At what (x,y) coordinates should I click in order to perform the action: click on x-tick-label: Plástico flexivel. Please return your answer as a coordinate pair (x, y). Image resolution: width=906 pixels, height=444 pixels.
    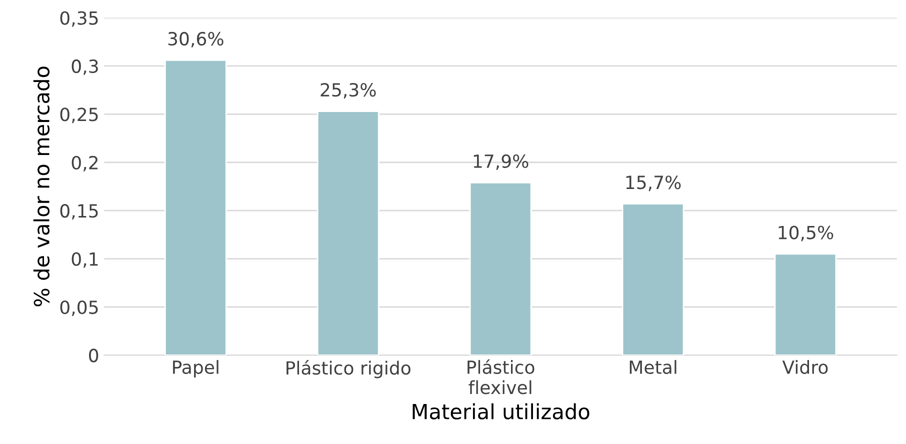
    Looking at the image, I should click on (501, 376).